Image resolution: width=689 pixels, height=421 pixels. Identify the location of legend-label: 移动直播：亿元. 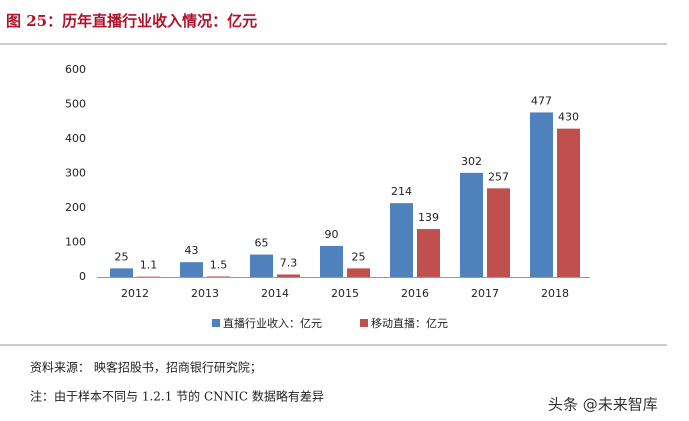
(409, 323).